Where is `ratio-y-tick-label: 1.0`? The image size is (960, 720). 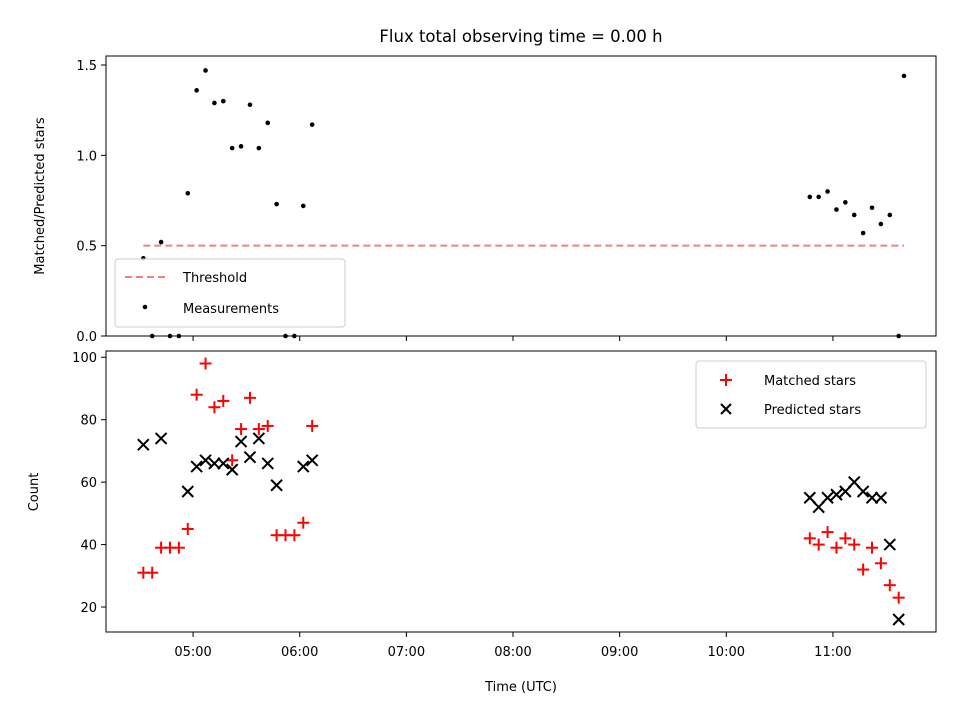 ratio-y-tick-label: 1.0 is located at coordinates (86, 156).